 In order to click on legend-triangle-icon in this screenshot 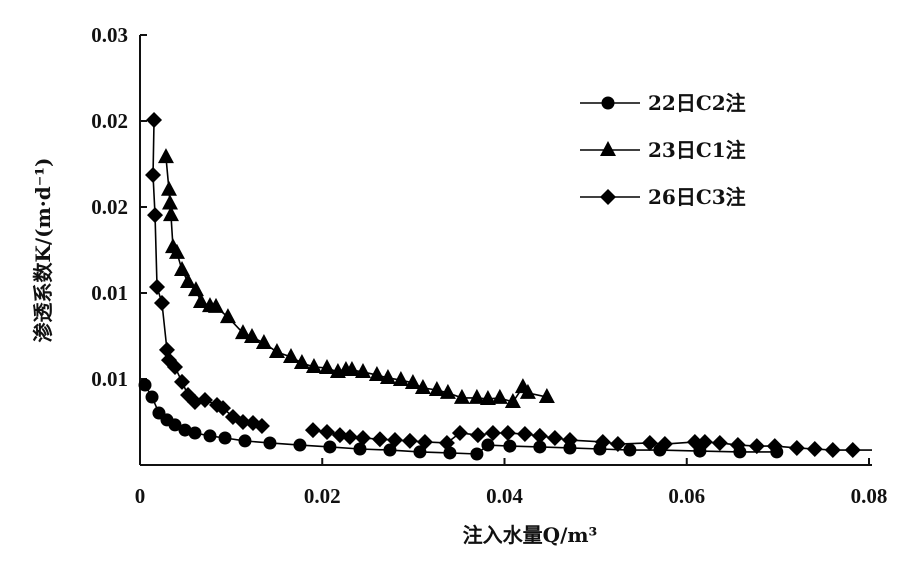, I will do `click(608, 148)`.